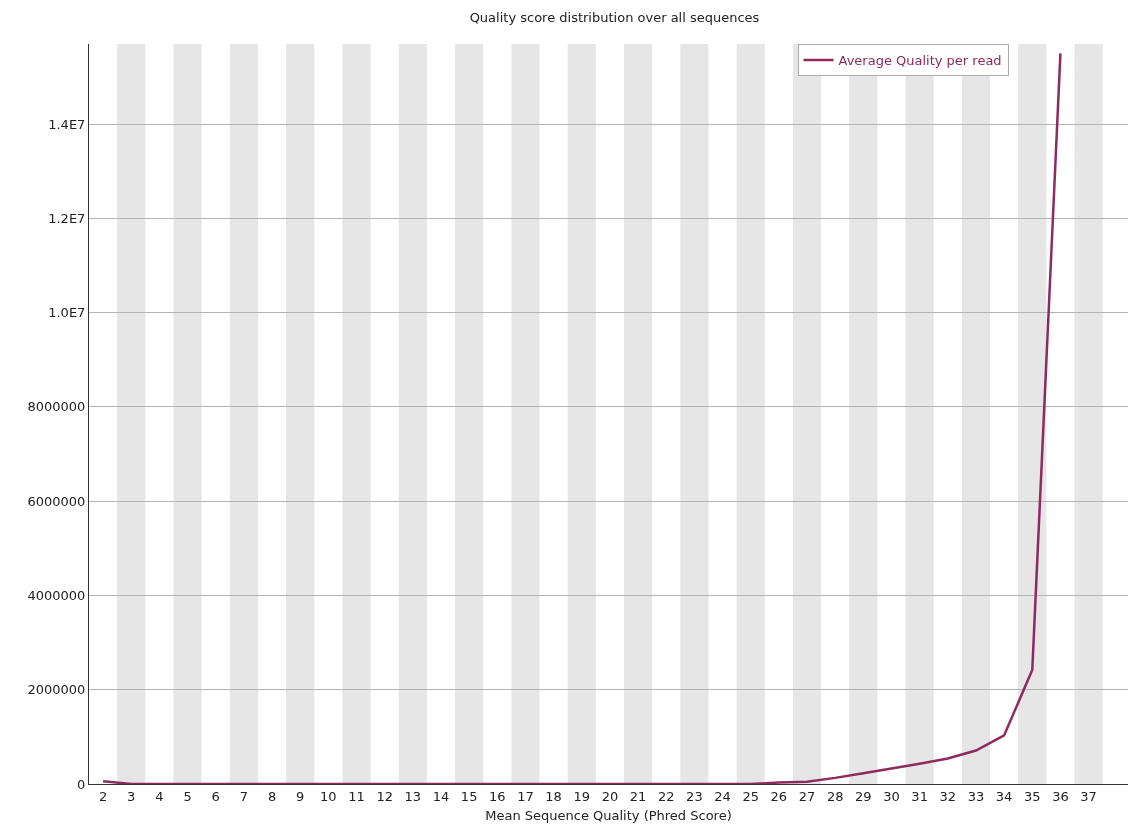 The height and width of the screenshot is (834, 1138). I want to click on x-tick-label: 18, so click(553, 796).